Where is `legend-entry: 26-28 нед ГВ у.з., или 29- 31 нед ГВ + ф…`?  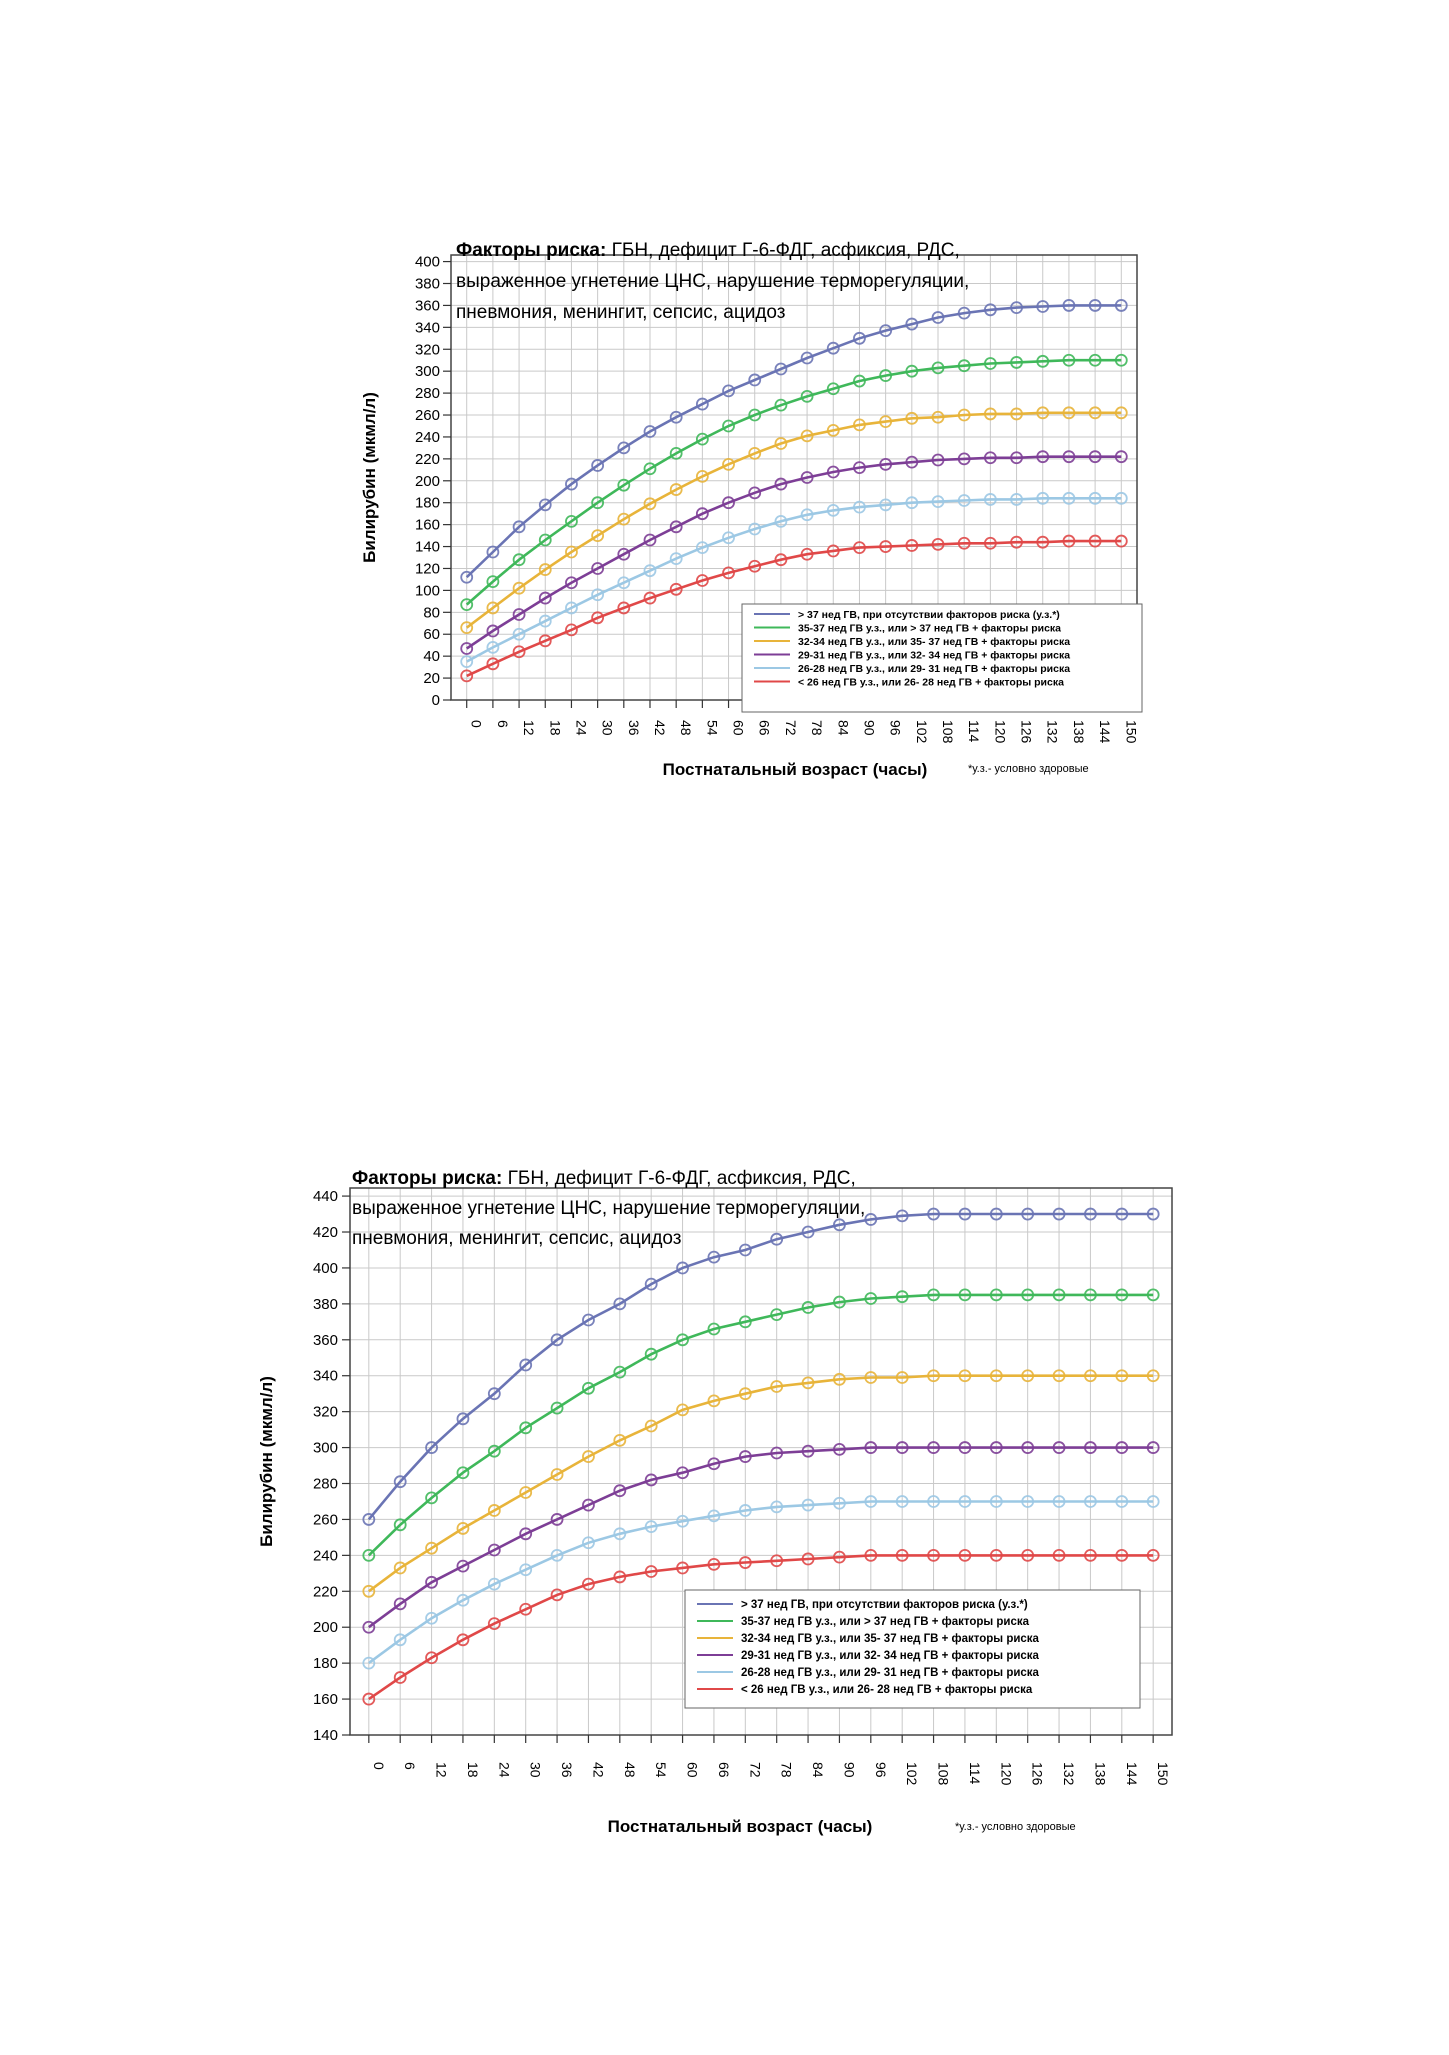
legend-entry: 26-28 нед ГВ у.з., или 29- 31 нед ГВ + ф… is located at coordinates (934, 669).